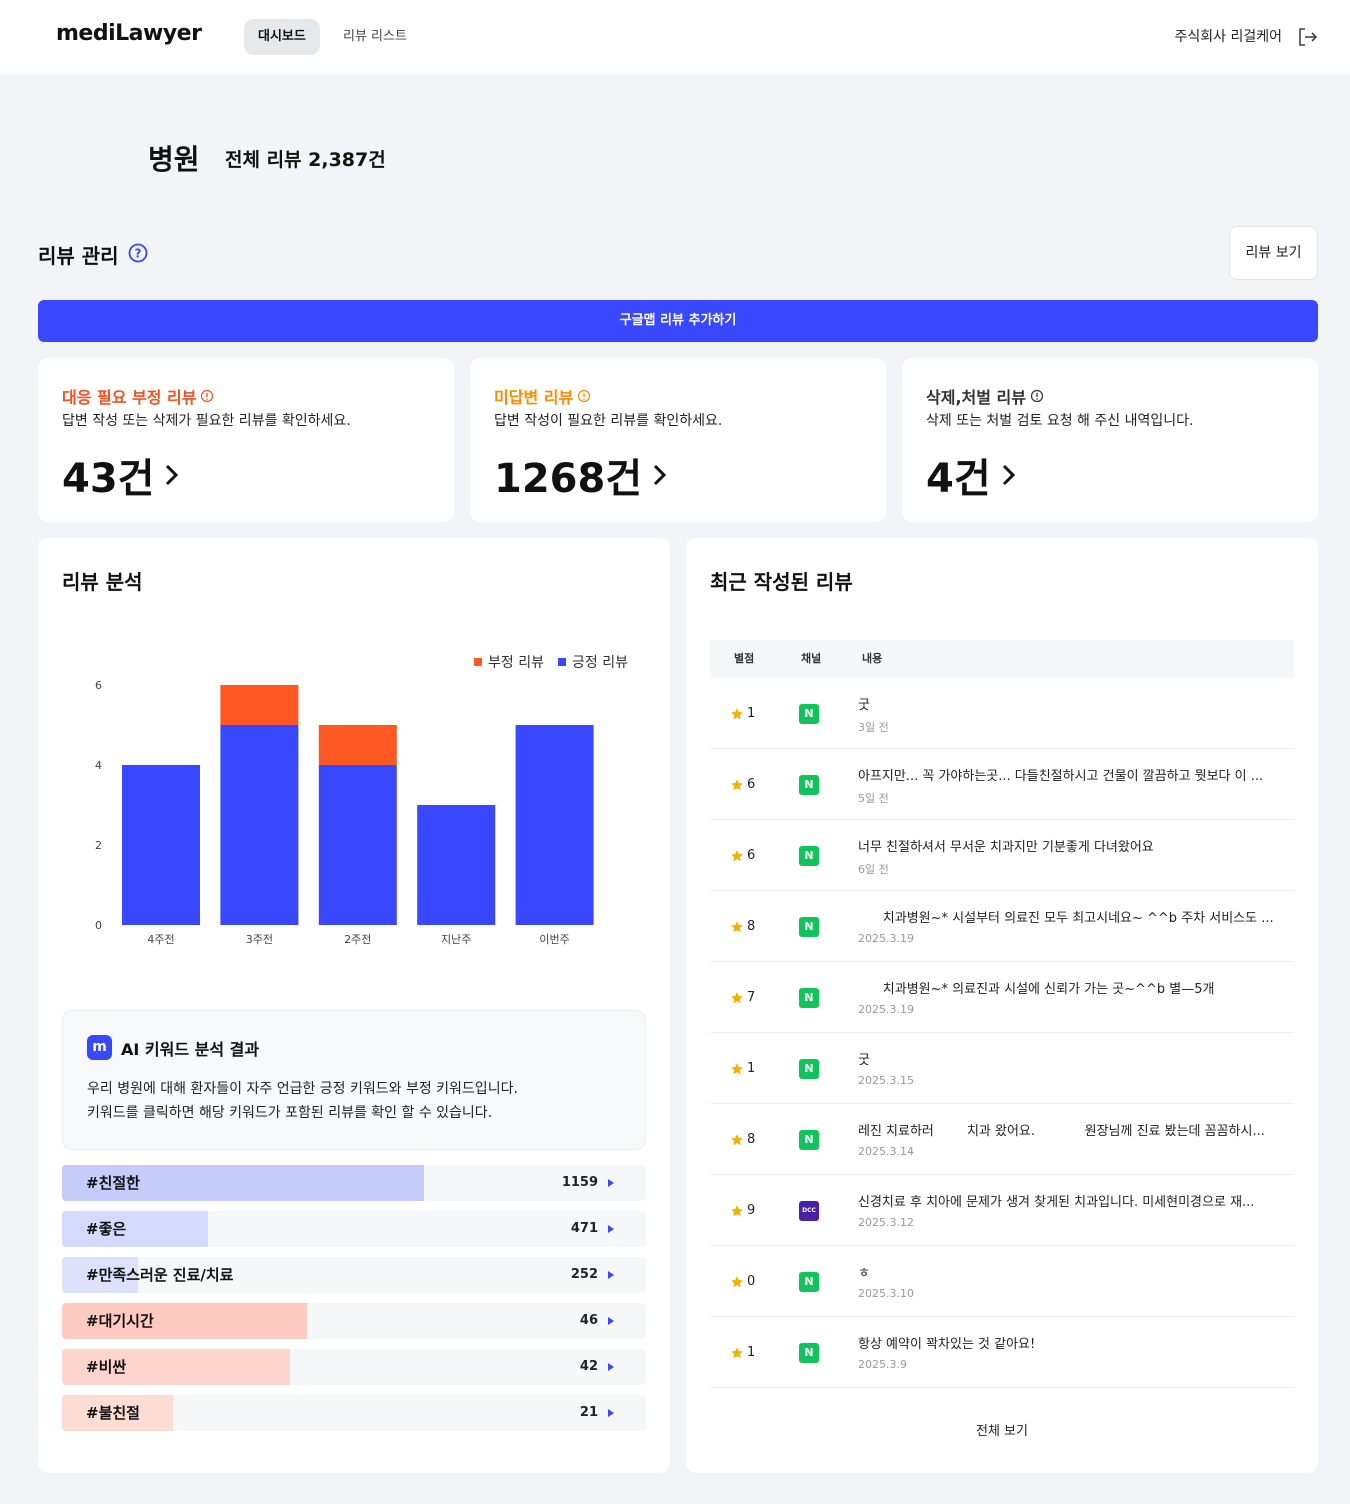 This screenshot has width=1350, height=1504. Describe the element at coordinates (751, 855) in the screenshot. I see `rating-value: 6` at that location.